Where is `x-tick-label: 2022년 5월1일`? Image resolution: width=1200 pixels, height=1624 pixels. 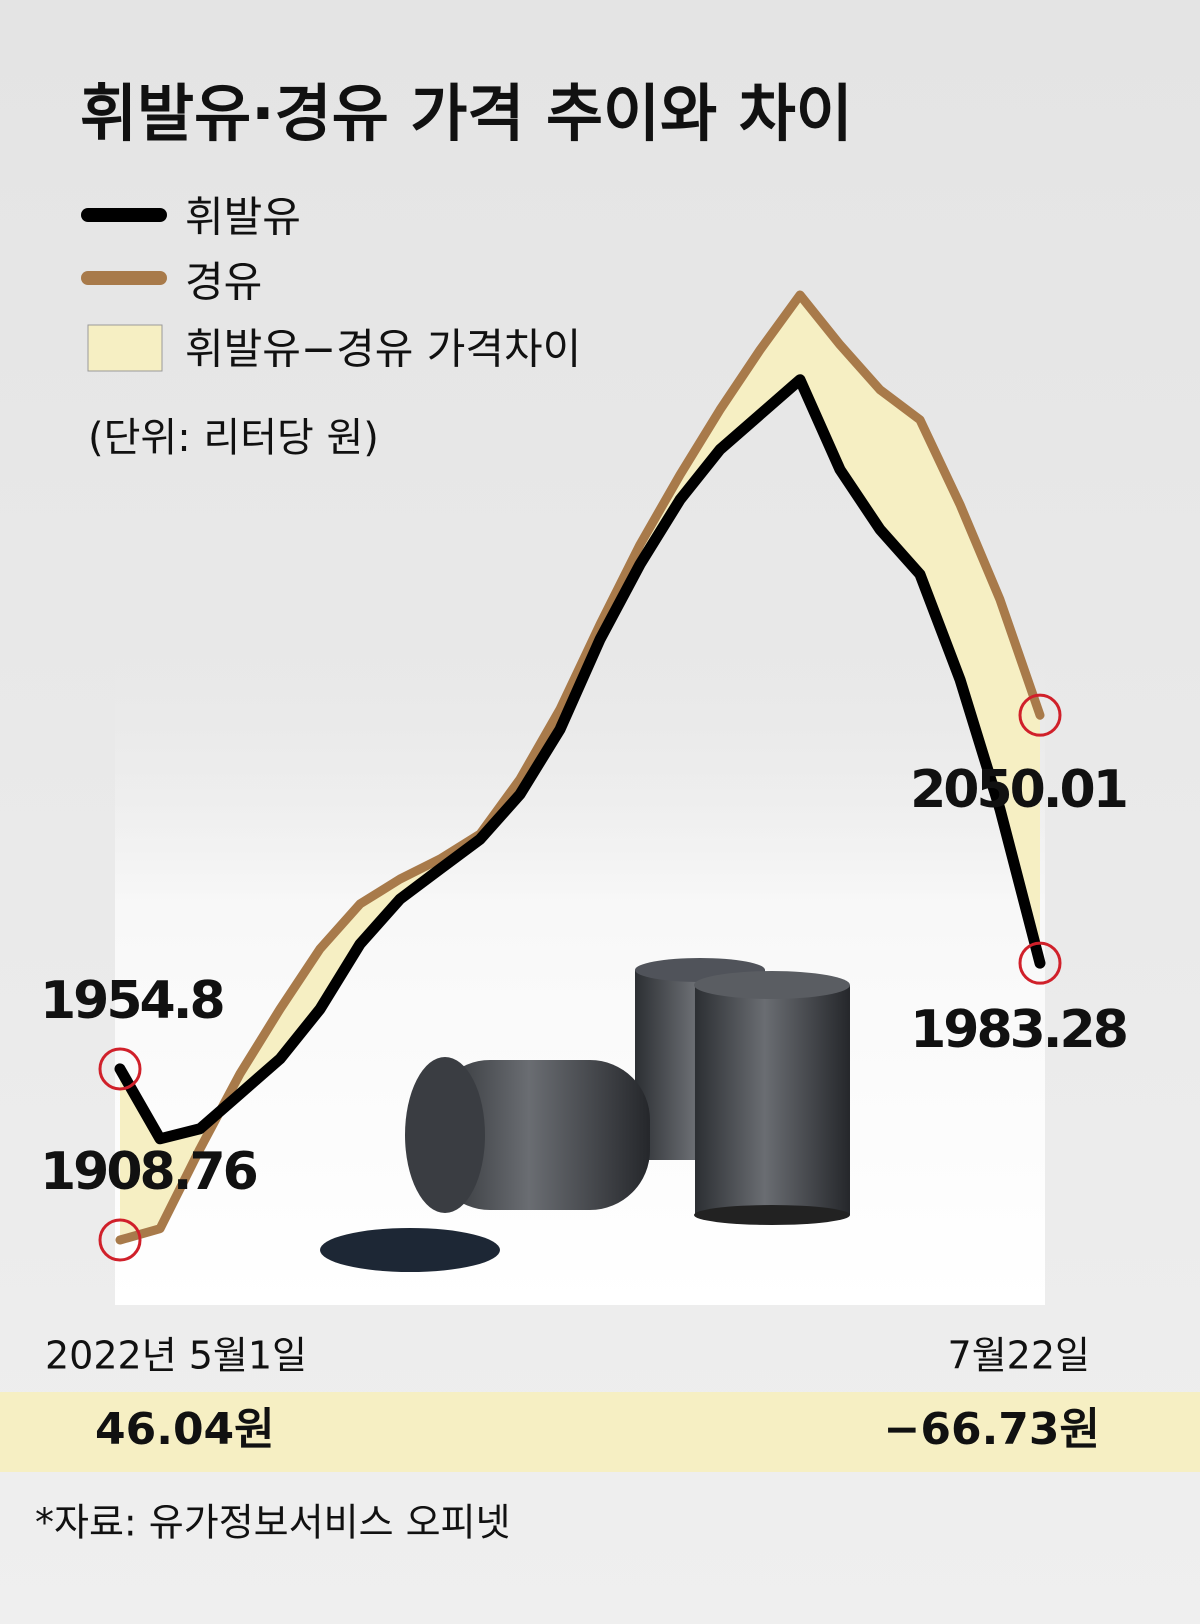
x-tick-label: 2022년 5월1일 is located at coordinates (176, 1356).